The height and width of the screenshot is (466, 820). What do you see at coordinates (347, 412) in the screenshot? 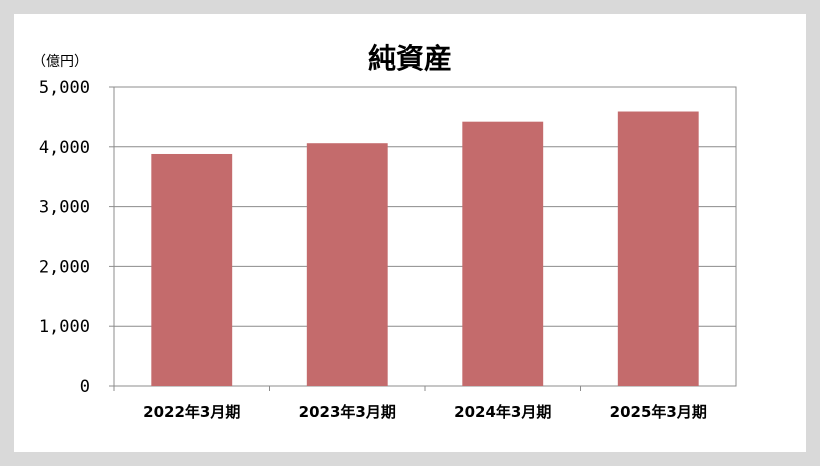
I see `x-category-label: 2023年3月期` at bounding box center [347, 412].